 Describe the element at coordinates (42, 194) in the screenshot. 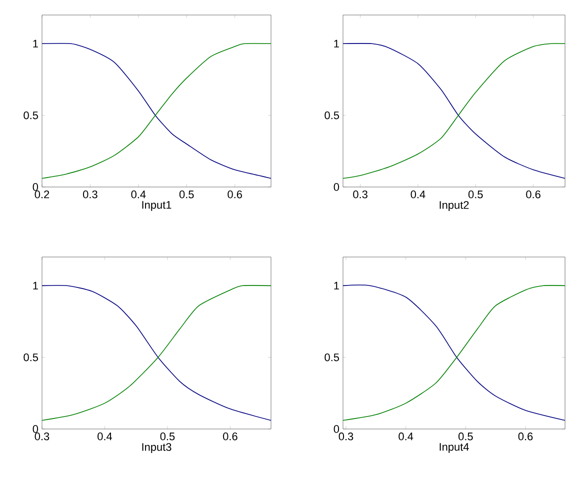

I see `x-tick-label: 0.2` at that location.